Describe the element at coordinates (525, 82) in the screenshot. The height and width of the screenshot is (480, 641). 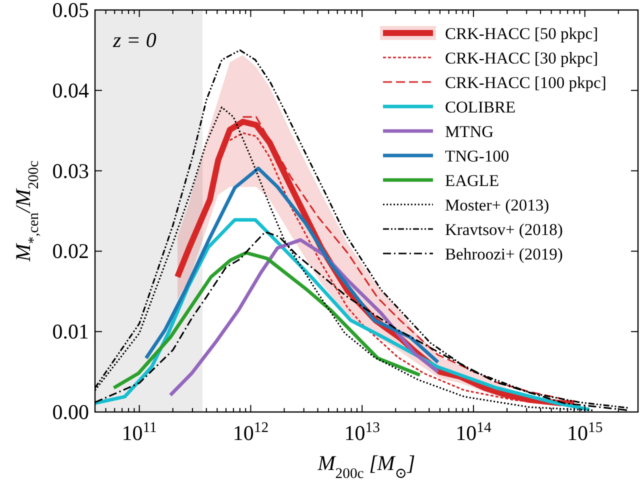
I see `legend-label: CRK-HACC [100 pkpc]` at that location.